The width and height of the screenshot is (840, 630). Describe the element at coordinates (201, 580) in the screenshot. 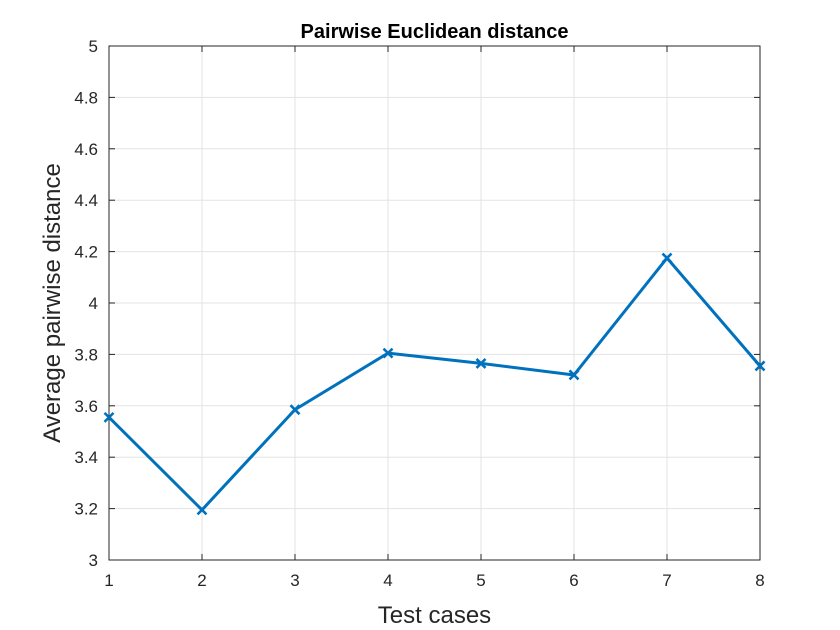

I see `x-tick-label: 2` at that location.